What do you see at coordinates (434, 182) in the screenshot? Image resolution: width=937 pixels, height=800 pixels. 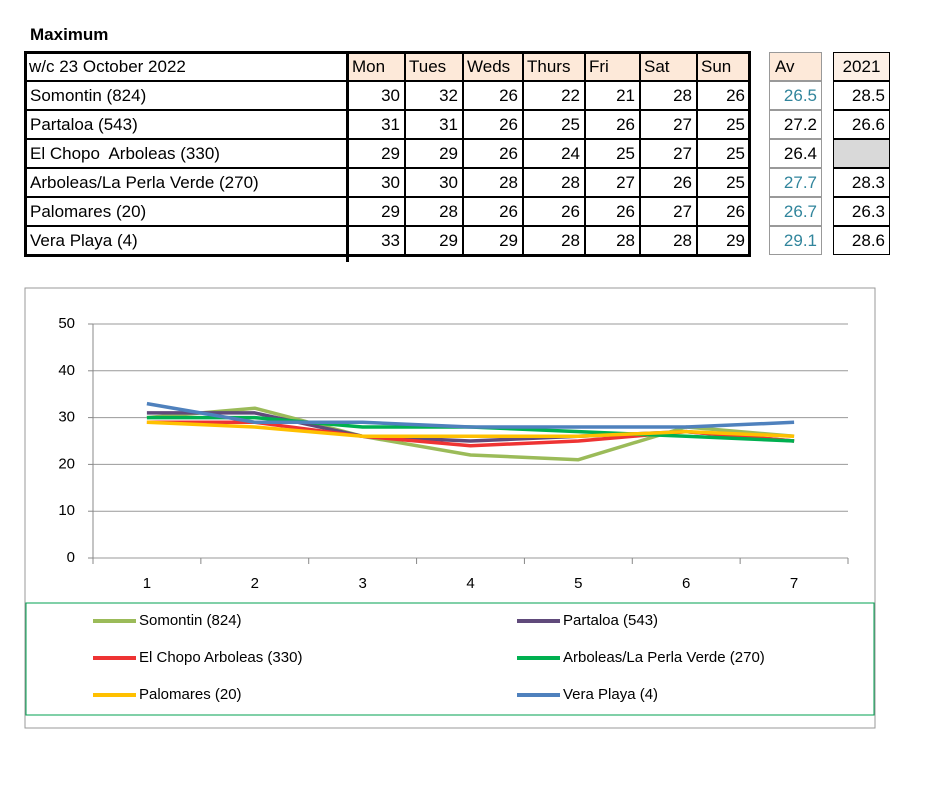 I see `value-cell: 30` at bounding box center [434, 182].